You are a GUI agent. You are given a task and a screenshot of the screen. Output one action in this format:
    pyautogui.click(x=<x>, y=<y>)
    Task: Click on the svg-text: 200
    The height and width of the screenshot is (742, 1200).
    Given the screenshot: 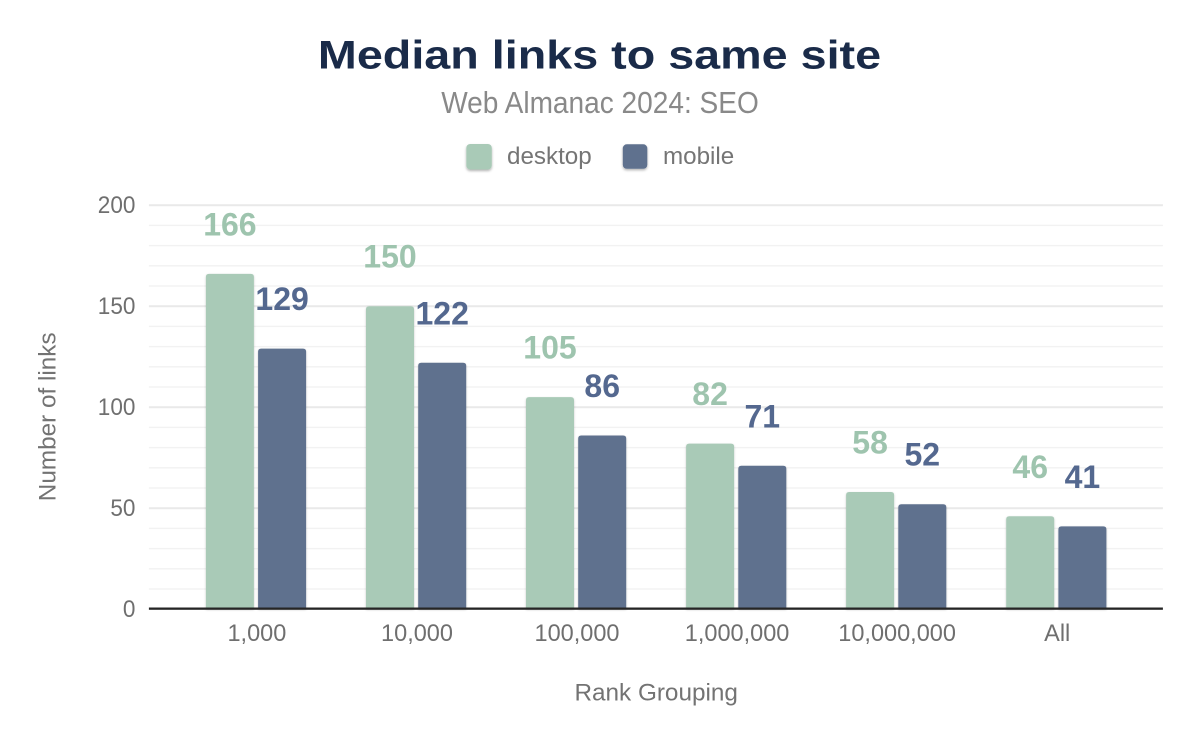 What is the action you would take?
    pyautogui.click(x=117, y=204)
    